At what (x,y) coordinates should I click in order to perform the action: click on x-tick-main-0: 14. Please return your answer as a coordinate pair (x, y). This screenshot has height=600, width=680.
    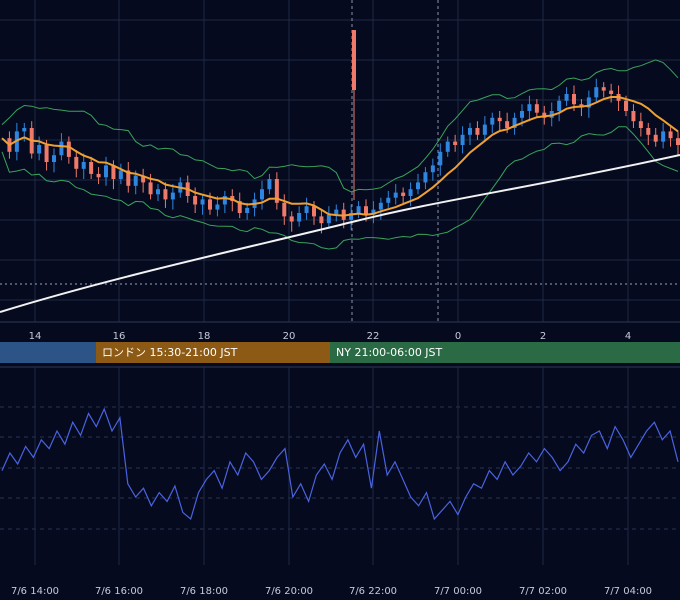
    Looking at the image, I should click on (35, 336).